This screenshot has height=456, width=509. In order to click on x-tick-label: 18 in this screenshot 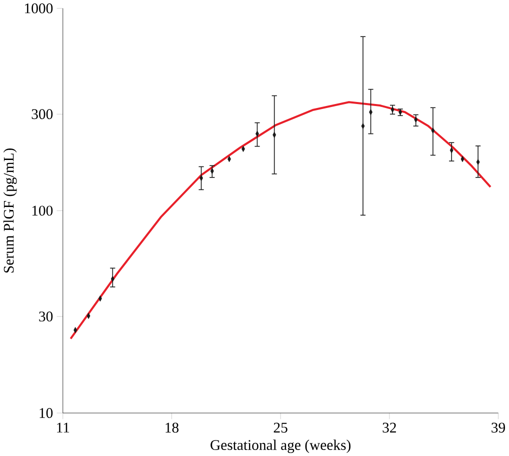, I will do `click(172, 427)`.